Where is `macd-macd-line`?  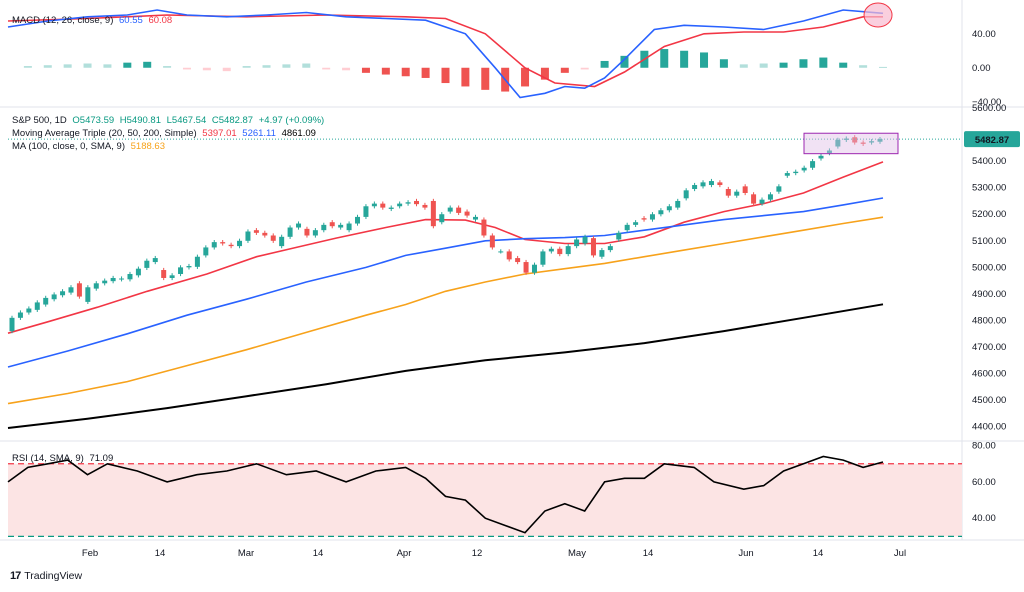 macd-macd-line is located at coordinates (445, 54).